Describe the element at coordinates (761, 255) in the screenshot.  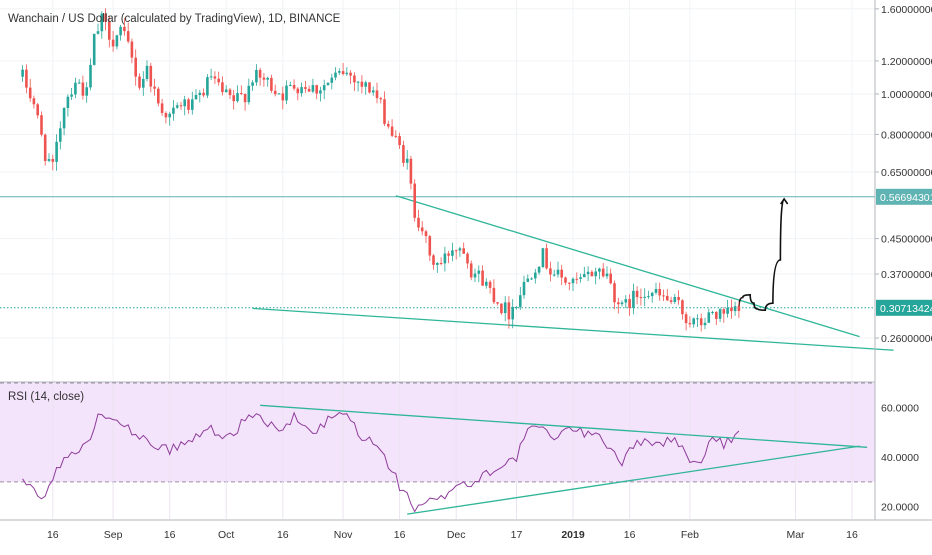
I see `projection-path` at that location.